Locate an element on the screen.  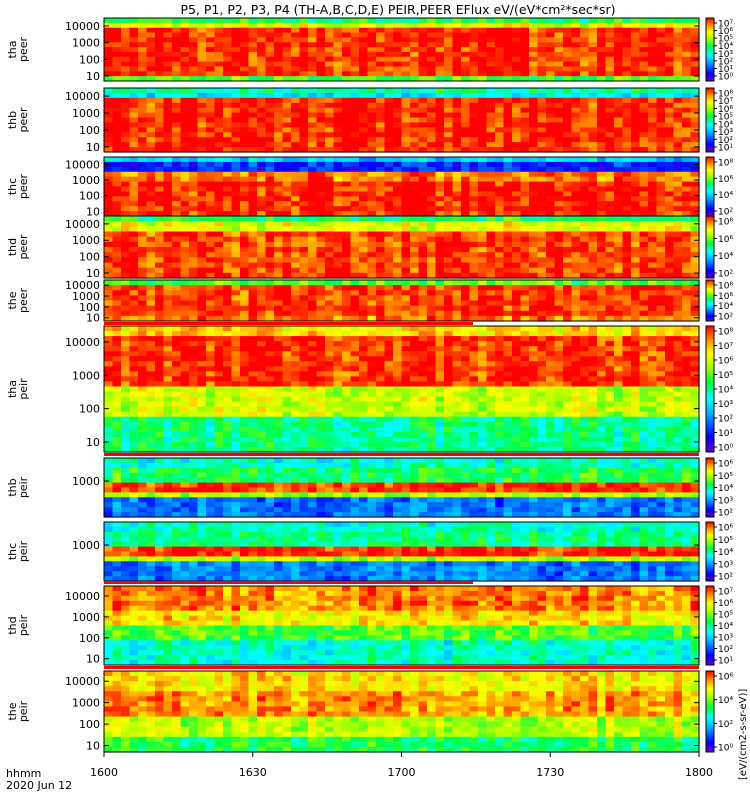
x-tick-label: 1630 is located at coordinates (253, 772).